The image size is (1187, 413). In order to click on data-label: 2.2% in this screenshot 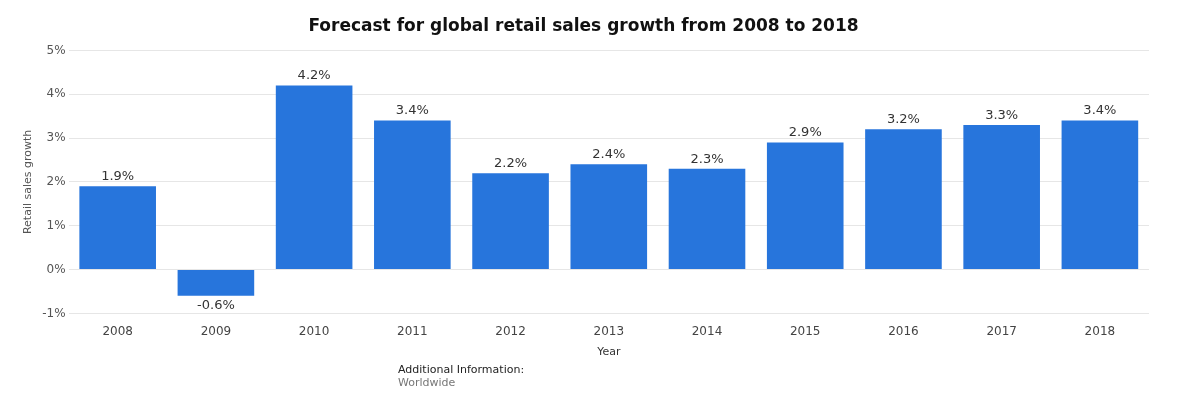, I will do `click(511, 163)`.